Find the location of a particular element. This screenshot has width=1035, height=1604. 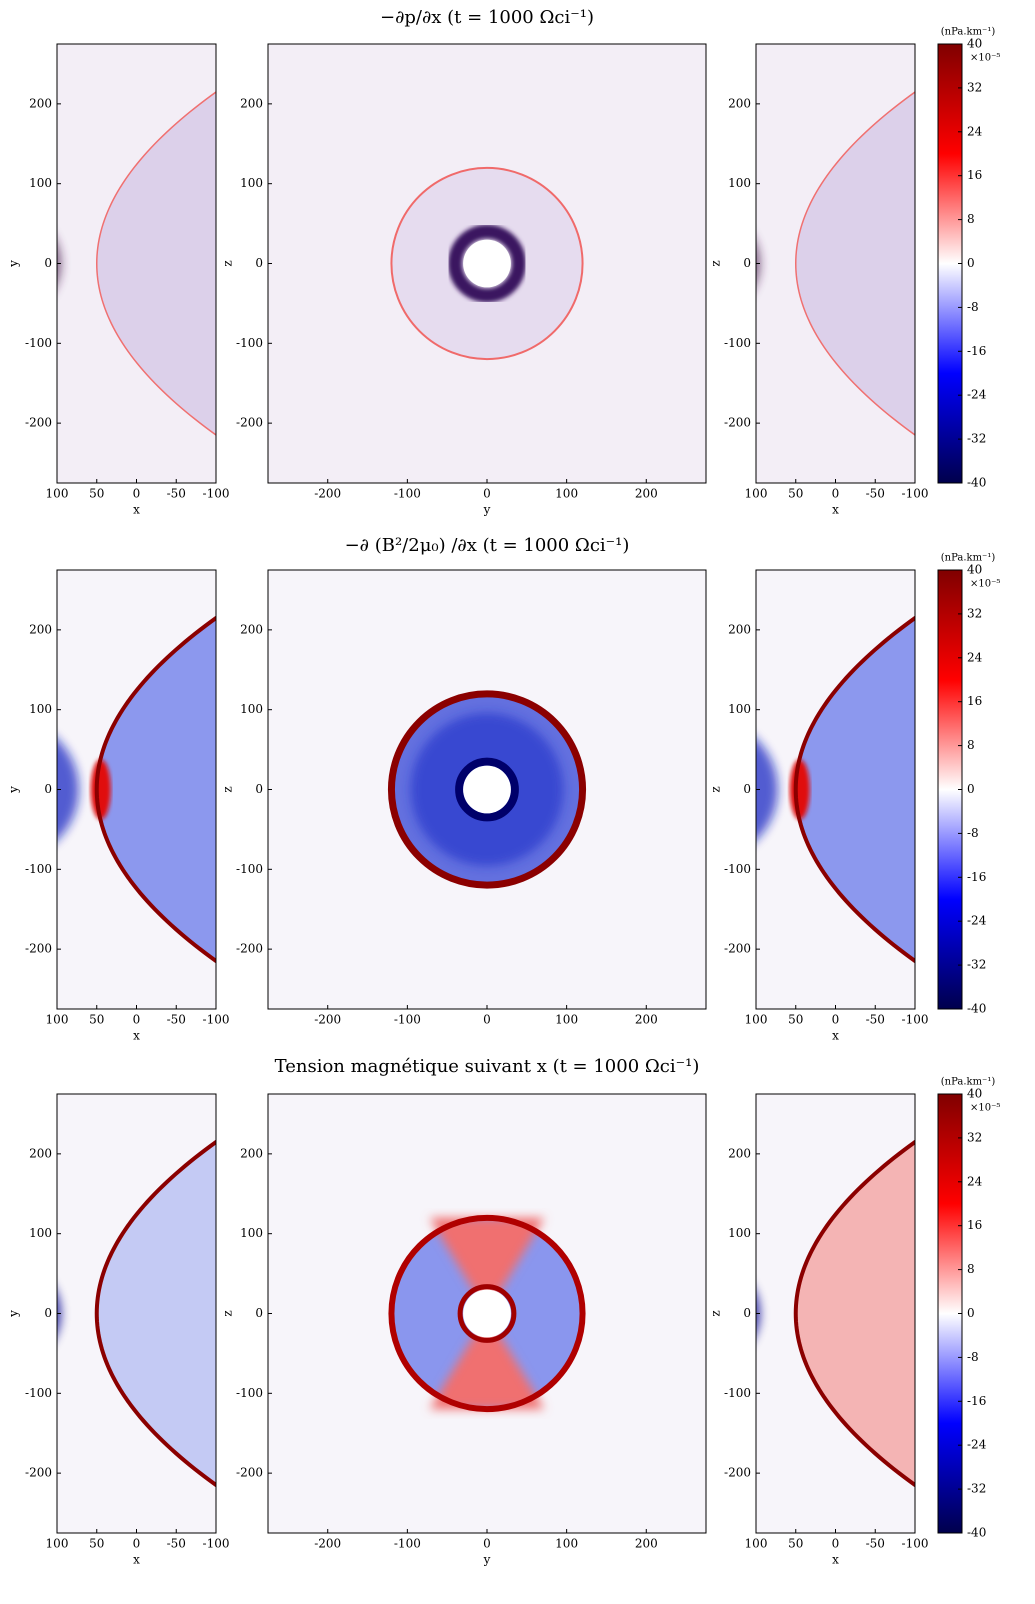

colorbar-label: (nPa.km⁻¹) is located at coordinates (968, 32).